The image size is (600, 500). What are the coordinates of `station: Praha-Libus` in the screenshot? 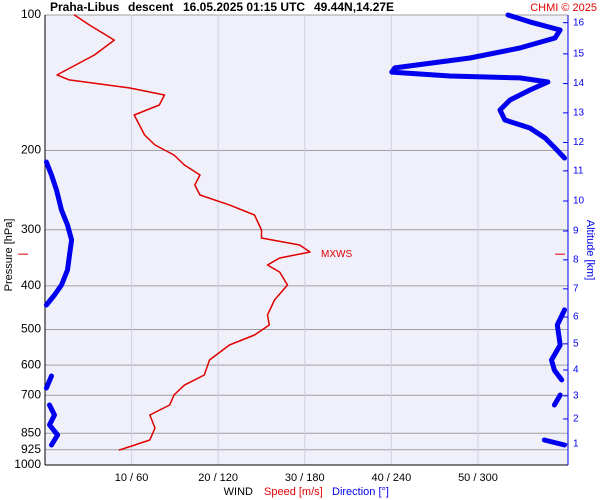 It's located at (85, 7).